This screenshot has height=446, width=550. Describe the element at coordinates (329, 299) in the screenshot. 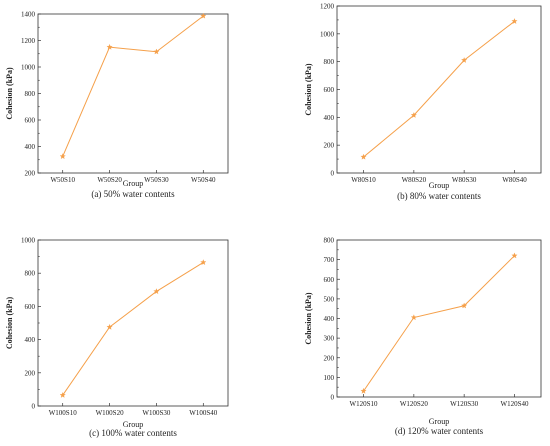

I see `y-tick-label: 500` at that location.